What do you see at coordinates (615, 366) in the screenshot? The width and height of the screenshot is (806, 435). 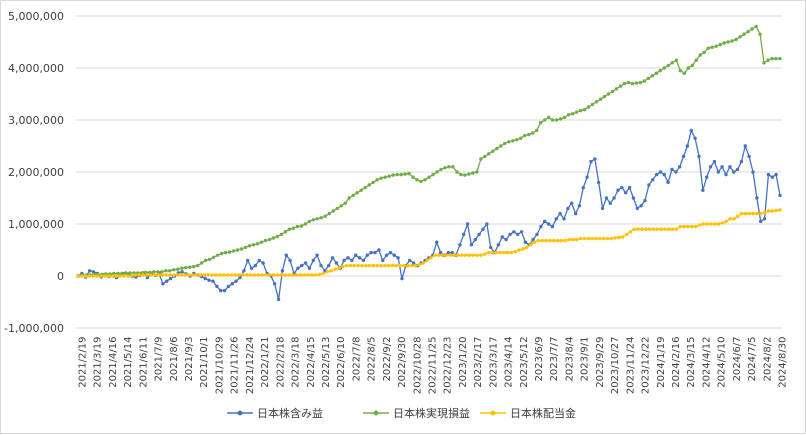 I see `x-tick-label: 2023/10/27` at bounding box center [615, 366].